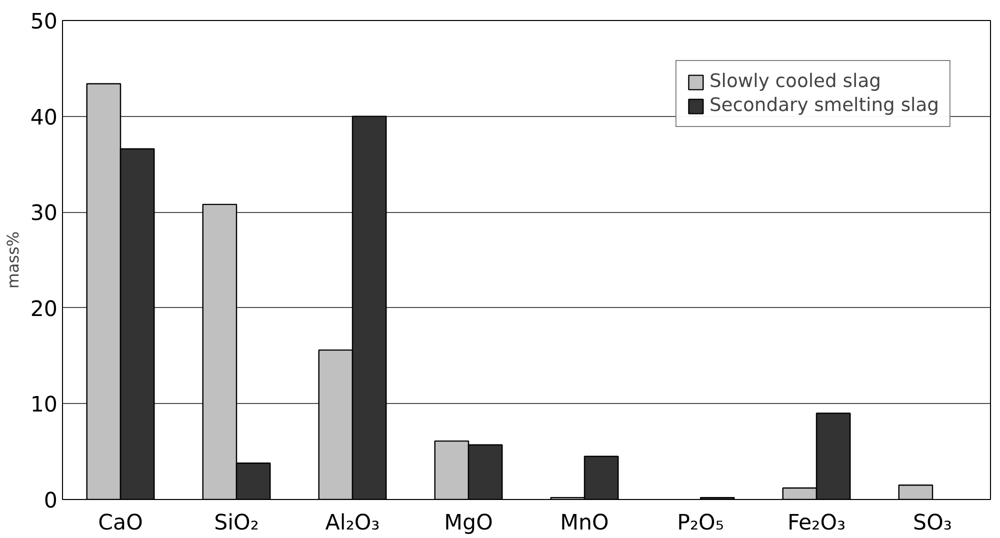 This screenshot has width=1000, height=538. What do you see at coordinates (236, 523) in the screenshot?
I see `x-tick-label: SiO₂` at bounding box center [236, 523].